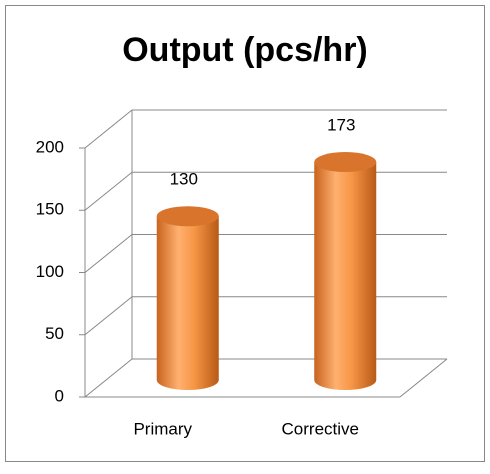  I want to click on y-tick-label: 0, so click(59, 395).